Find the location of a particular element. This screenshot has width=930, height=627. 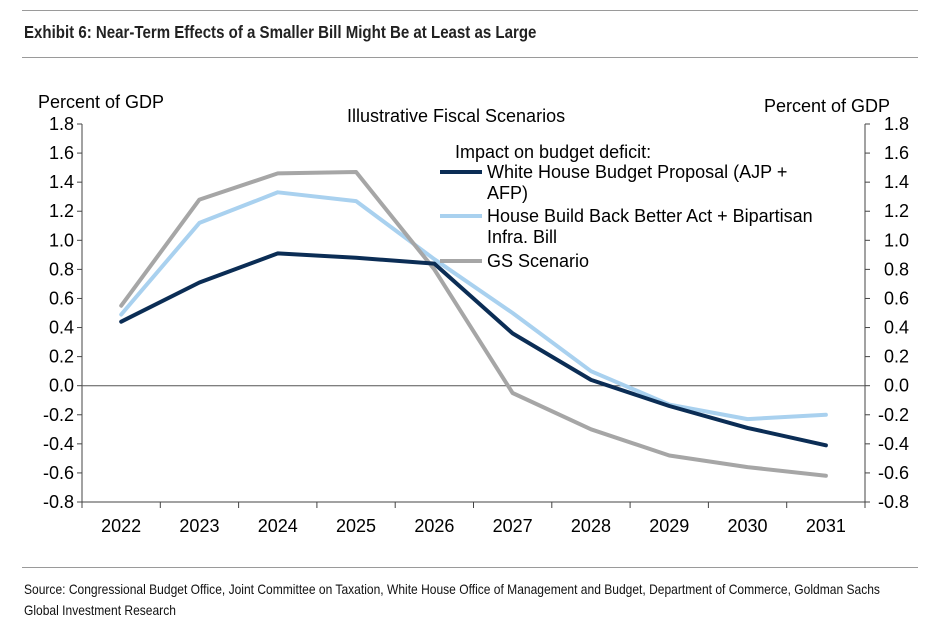

y-tick-label-right: 1.0 is located at coordinates (896, 240).